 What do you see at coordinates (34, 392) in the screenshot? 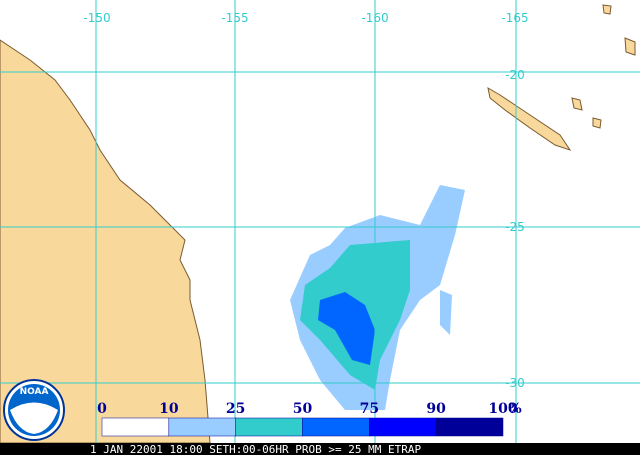
I see `logo-text: NOAA` at bounding box center [34, 392].